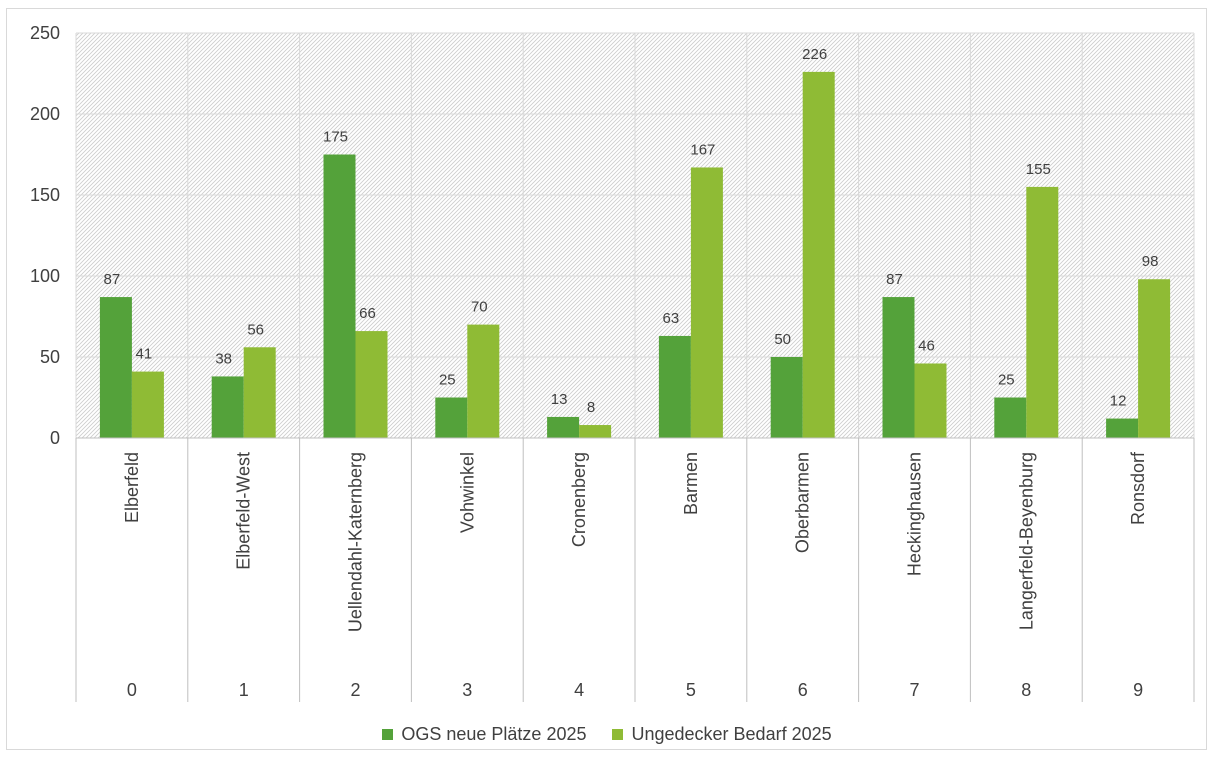 The width and height of the screenshot is (1214, 758). What do you see at coordinates (803, 690) in the screenshot?
I see `x-index-label: 6` at bounding box center [803, 690].